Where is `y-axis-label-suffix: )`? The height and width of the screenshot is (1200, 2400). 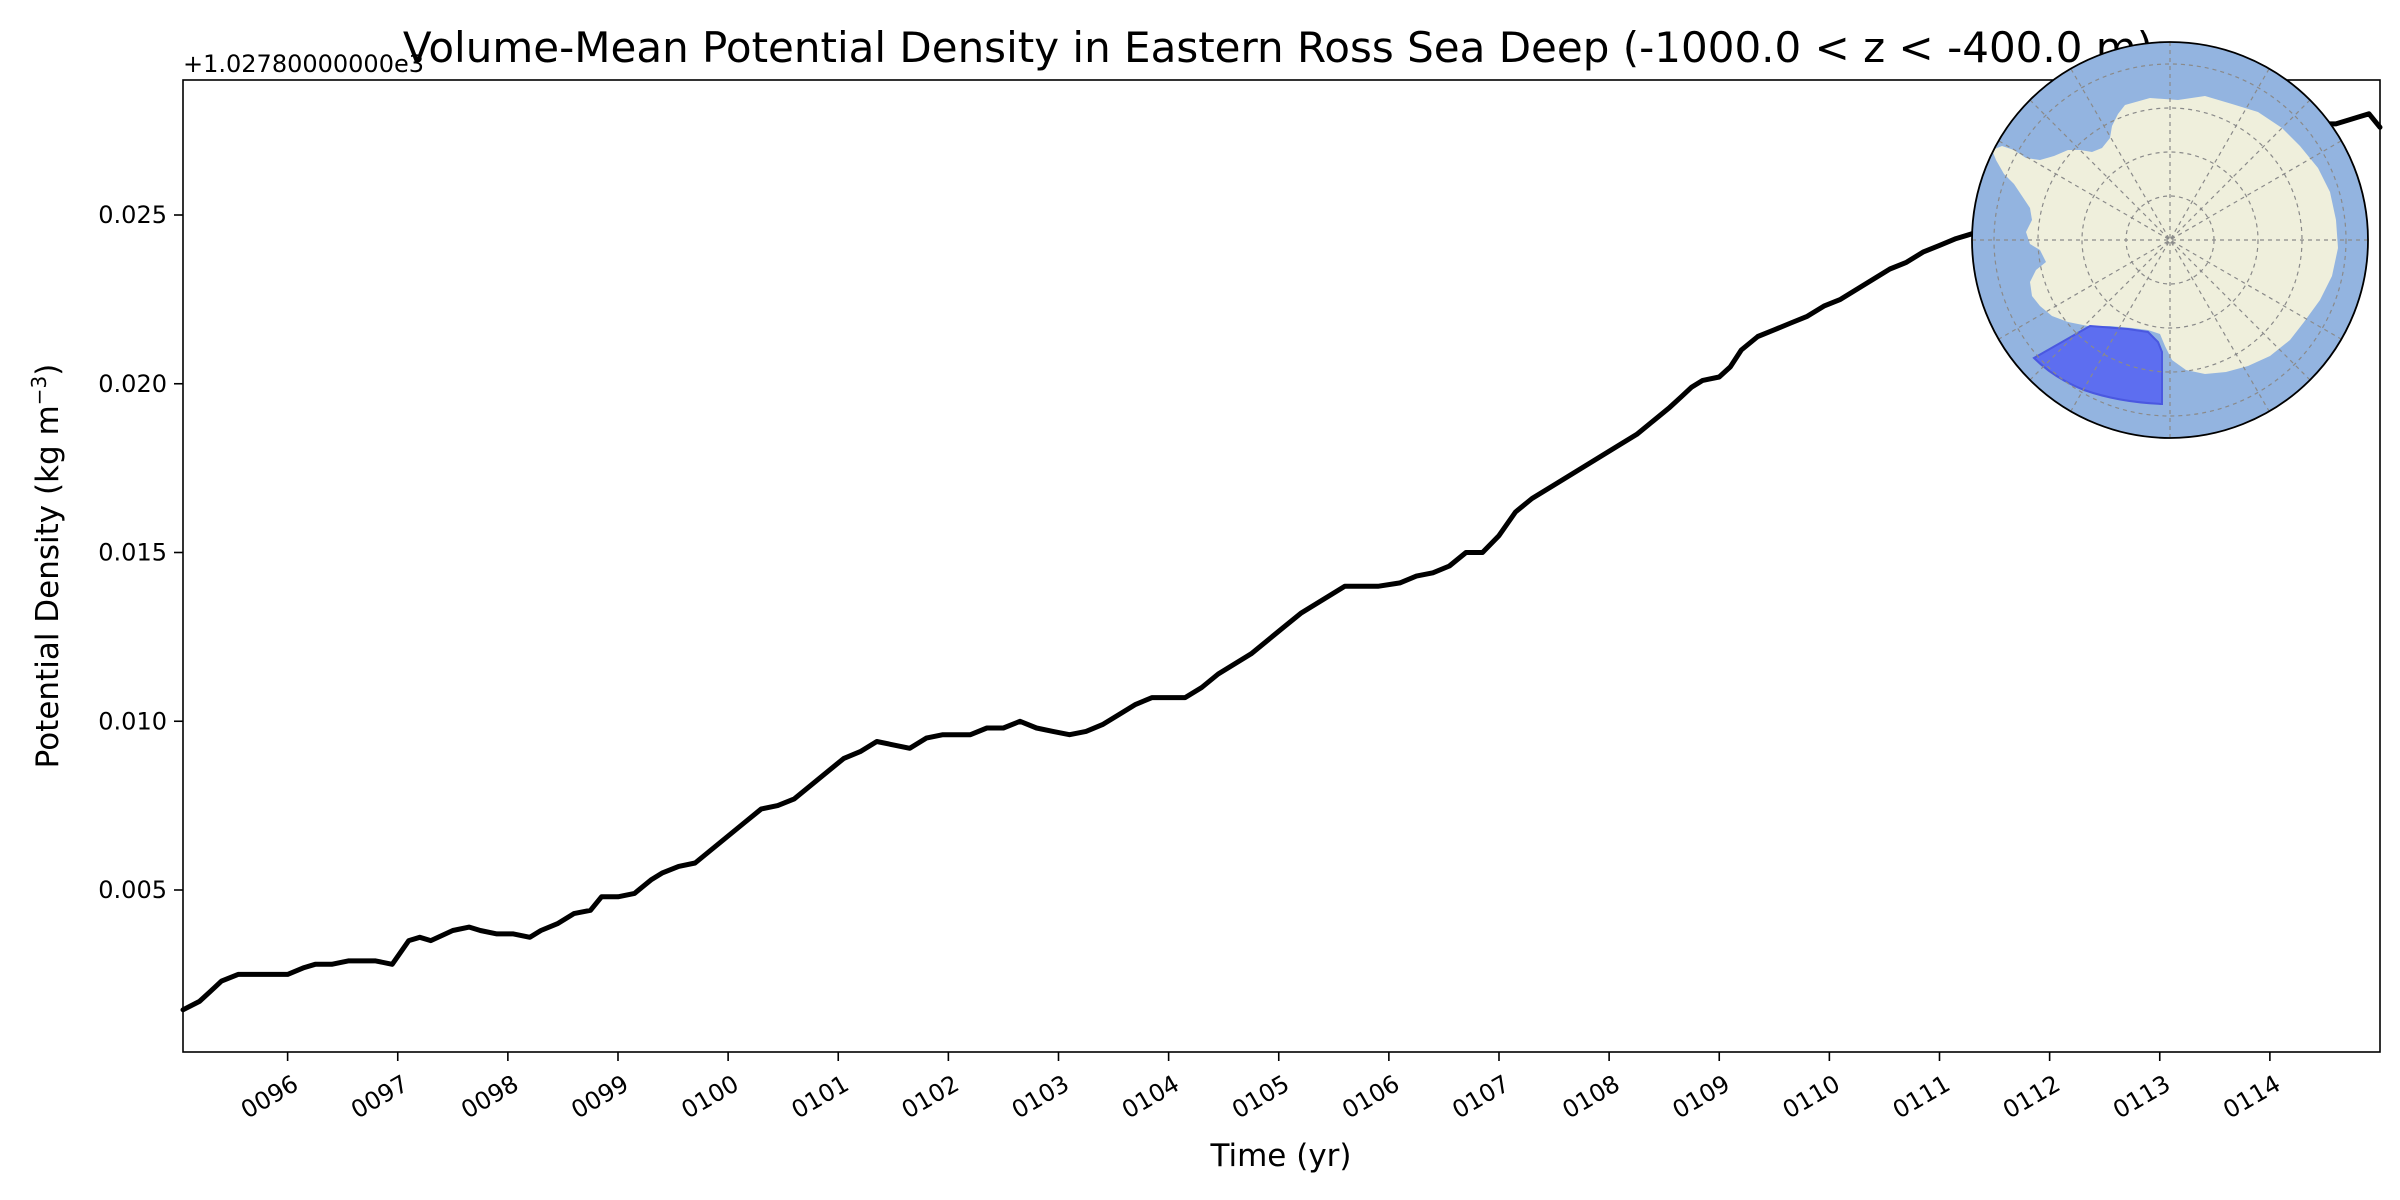 y-axis-label-suffix: ) is located at coordinates (48, 370).